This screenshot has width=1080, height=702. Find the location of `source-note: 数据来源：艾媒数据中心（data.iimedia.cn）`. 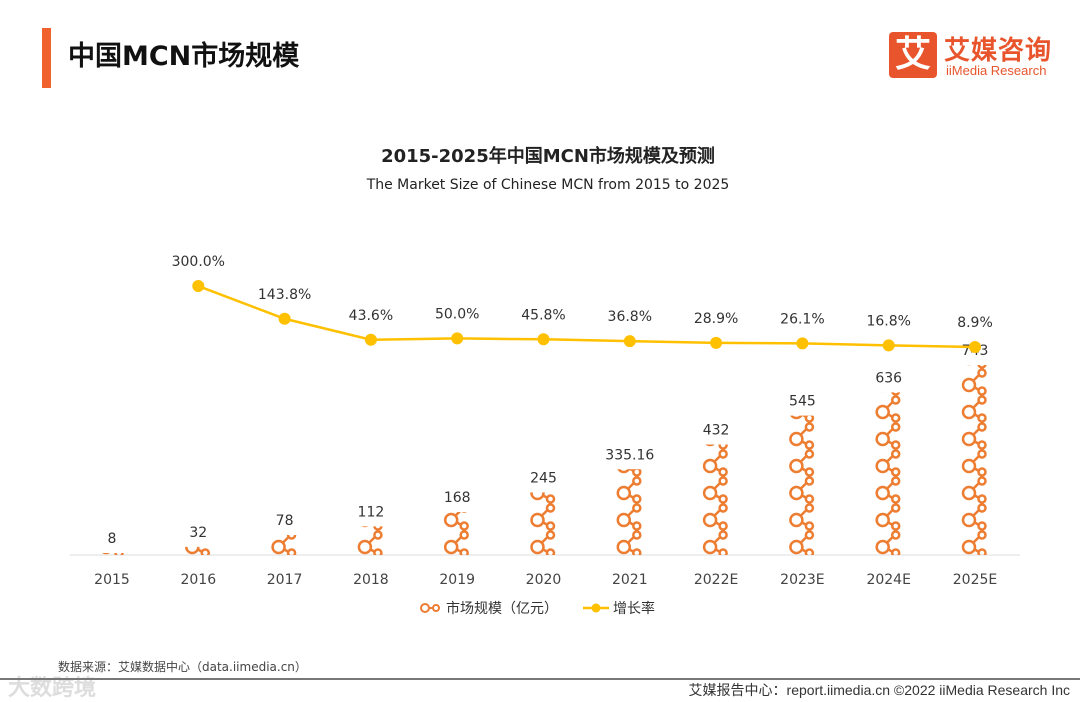

source-note: 数据来源：艾媒数据中心（data.iimedia.cn） is located at coordinates (182, 667).